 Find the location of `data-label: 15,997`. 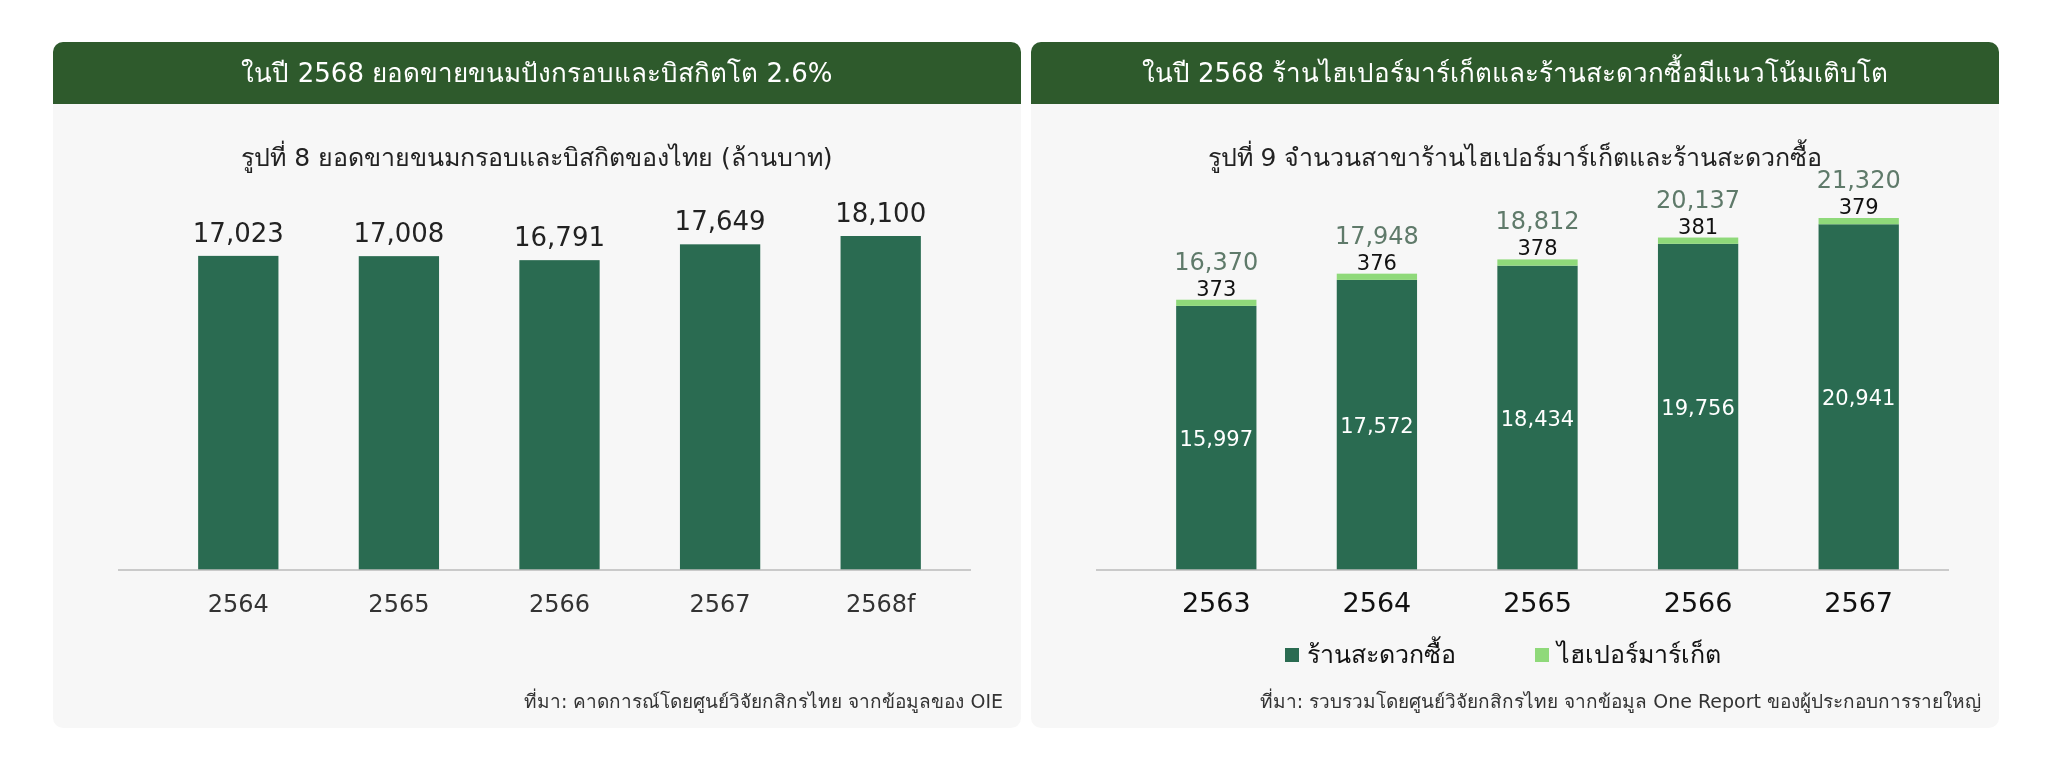

data-label: 15,997 is located at coordinates (1216, 438).